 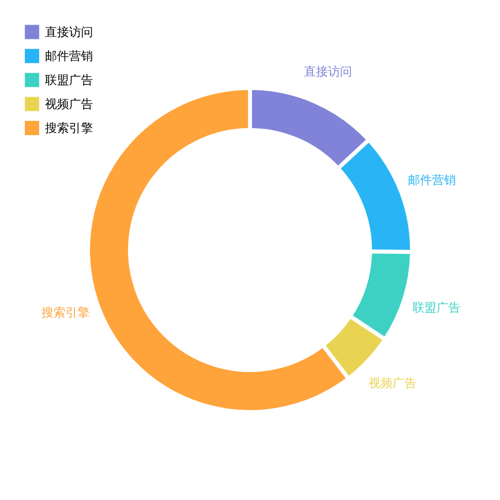 I want to click on slice-label: 直接访问, so click(x=328, y=71).